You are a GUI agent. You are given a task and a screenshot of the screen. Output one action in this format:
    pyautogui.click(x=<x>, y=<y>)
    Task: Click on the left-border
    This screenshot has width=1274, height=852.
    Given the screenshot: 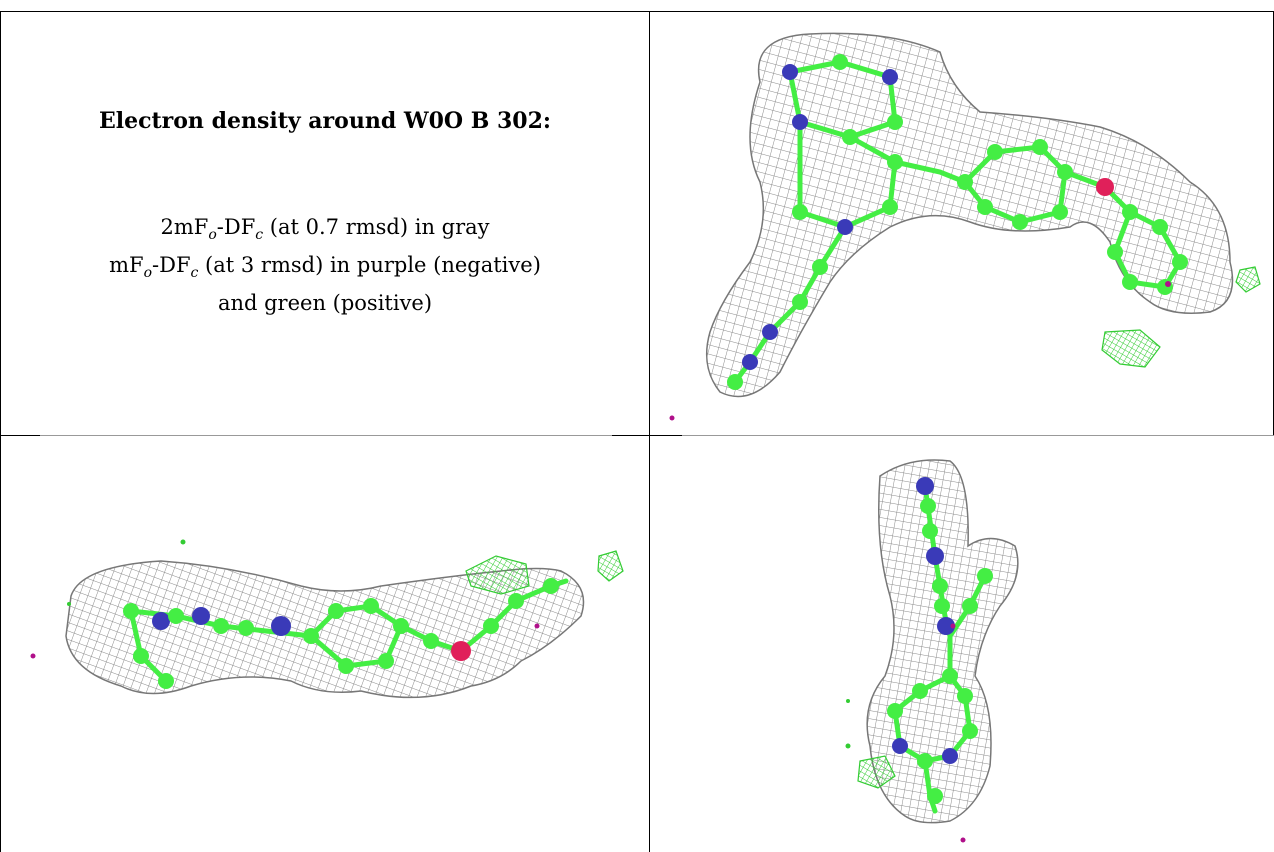 What is the action you would take?
    pyautogui.click(x=0, y=431)
    